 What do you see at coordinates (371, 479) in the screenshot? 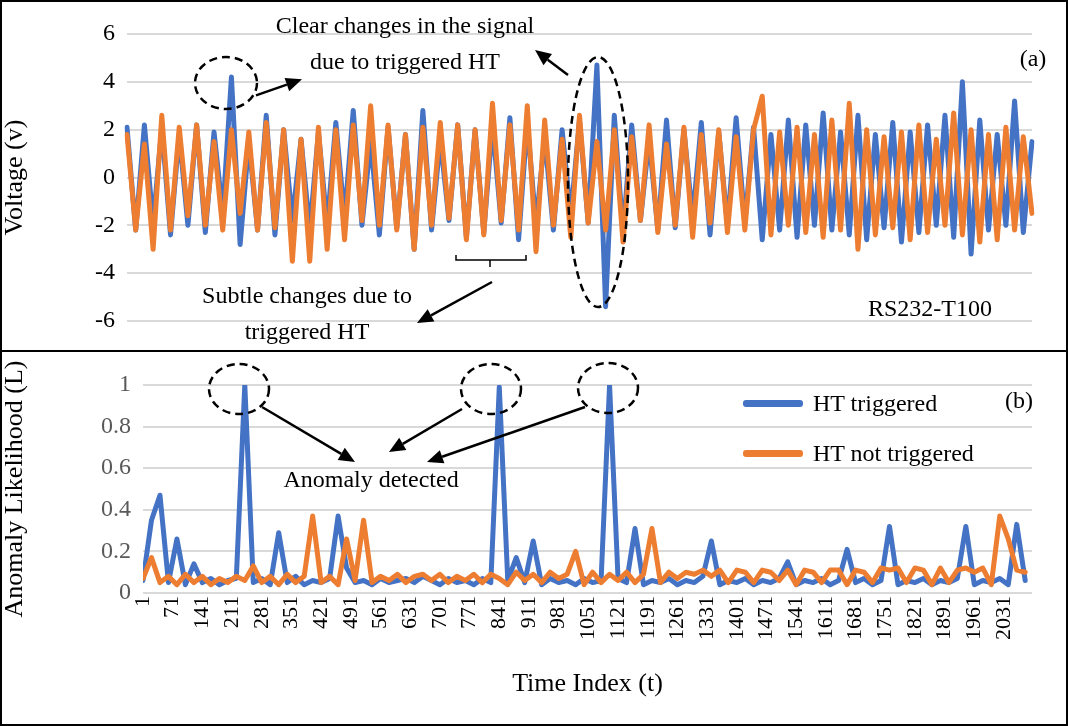
I see `annotation: Anomaly detected` at bounding box center [371, 479].